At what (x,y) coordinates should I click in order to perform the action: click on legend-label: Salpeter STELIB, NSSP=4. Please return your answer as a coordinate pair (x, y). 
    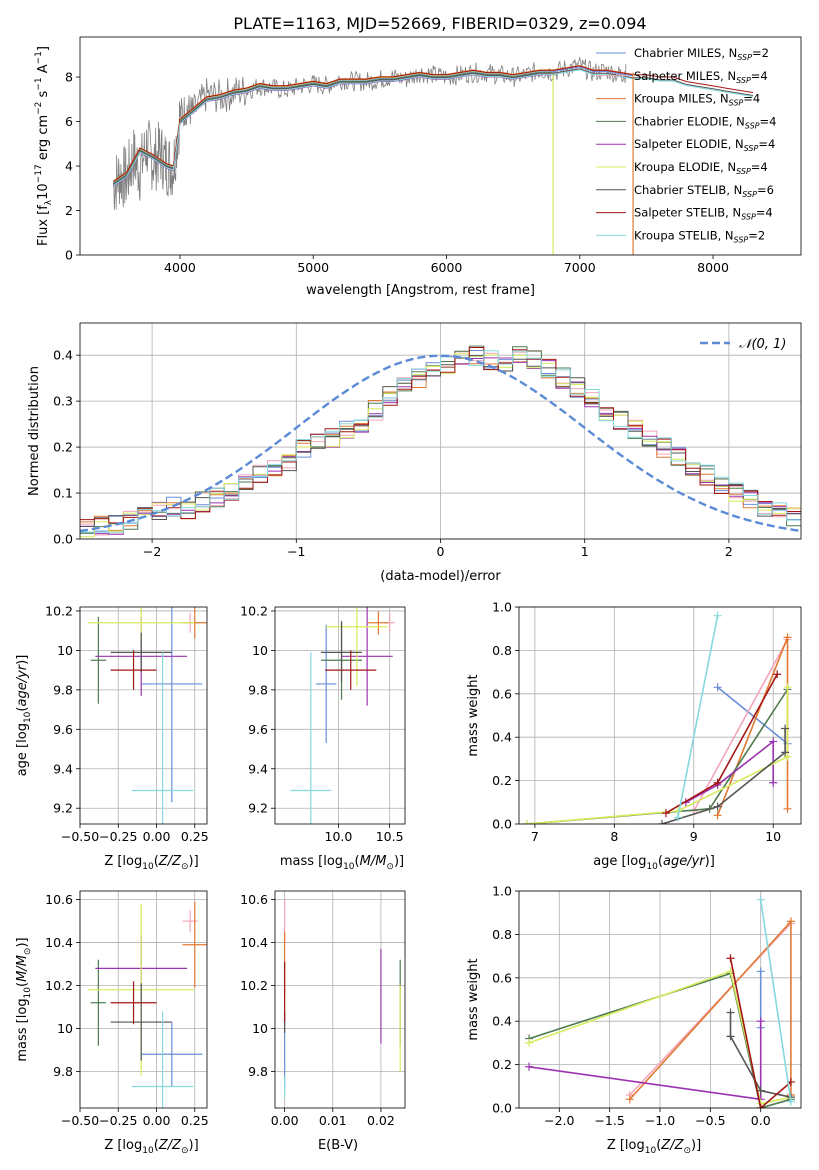
    Looking at the image, I should click on (703, 214).